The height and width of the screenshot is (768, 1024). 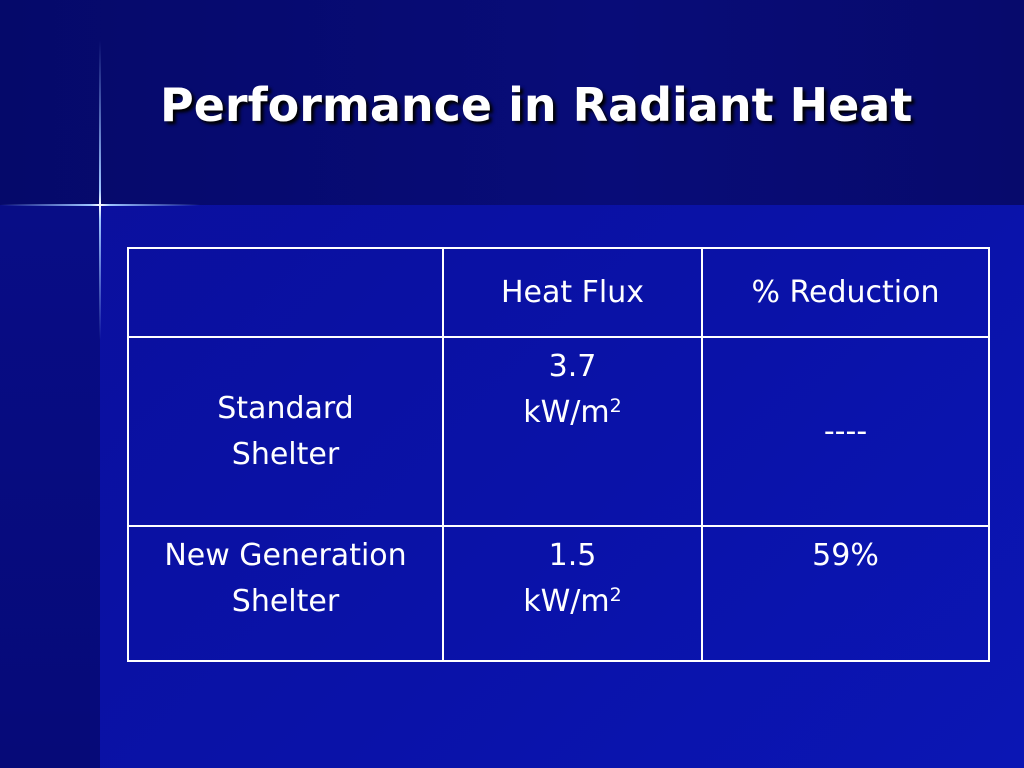 What do you see at coordinates (845, 431) in the screenshot?
I see `reduction-cell: ----` at bounding box center [845, 431].